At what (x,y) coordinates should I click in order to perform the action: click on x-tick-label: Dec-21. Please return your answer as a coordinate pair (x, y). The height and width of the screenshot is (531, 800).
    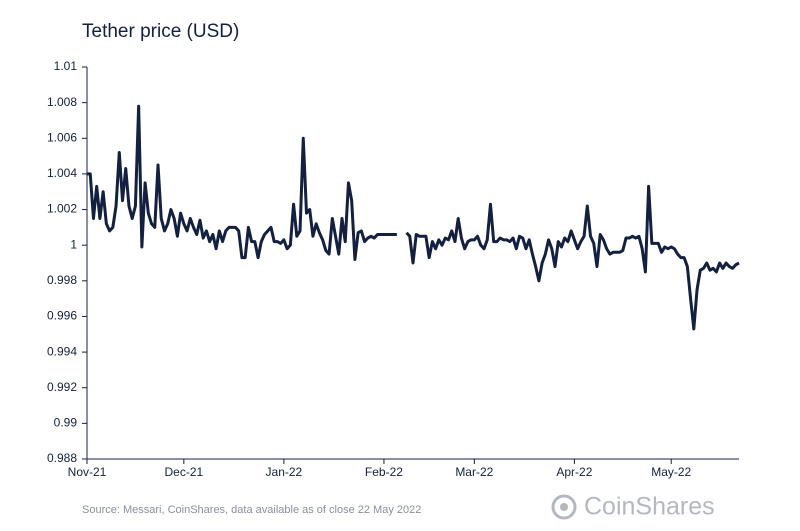
    Looking at the image, I should click on (183, 472).